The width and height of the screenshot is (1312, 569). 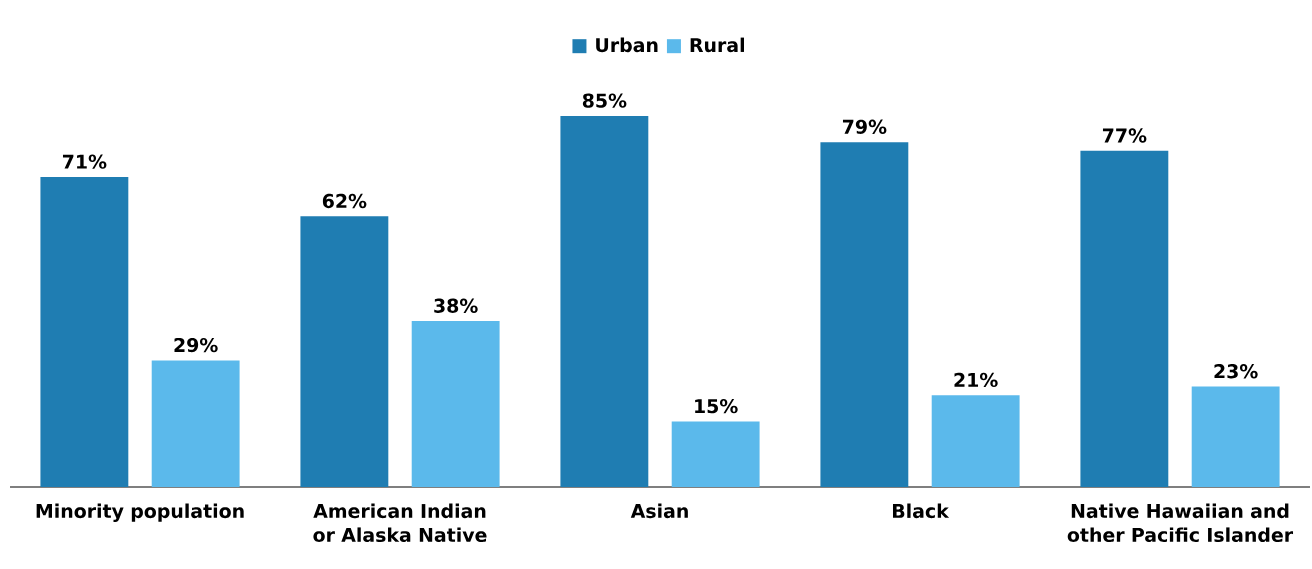 I want to click on data-label: 29%, so click(x=196, y=345).